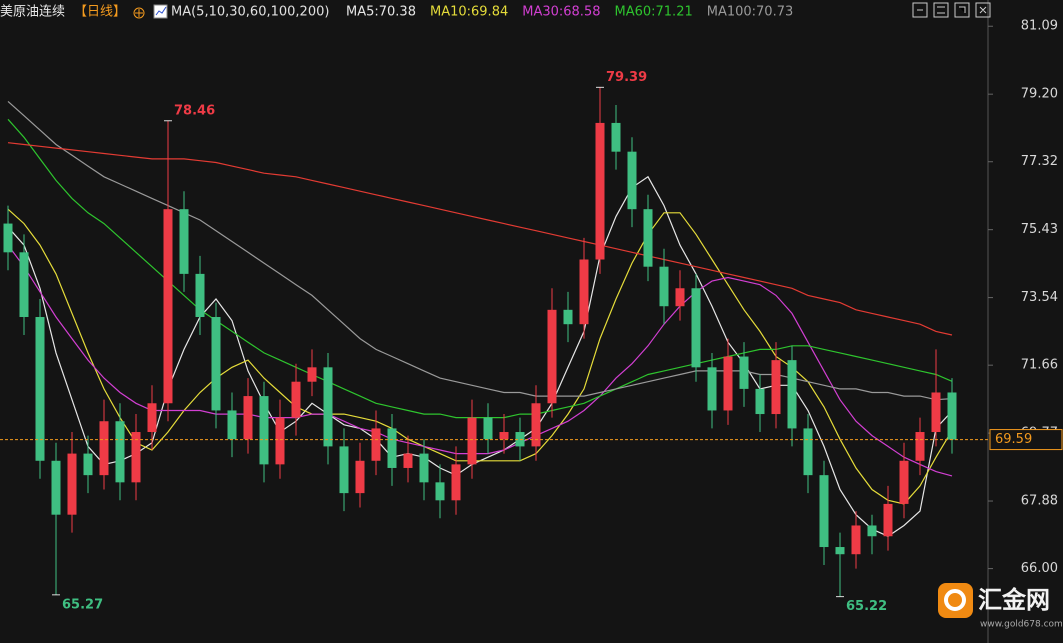 This screenshot has width=1063, height=643. What do you see at coordinates (32, 12) in the screenshot?
I see `instrument: 美原油连续` at bounding box center [32, 12].